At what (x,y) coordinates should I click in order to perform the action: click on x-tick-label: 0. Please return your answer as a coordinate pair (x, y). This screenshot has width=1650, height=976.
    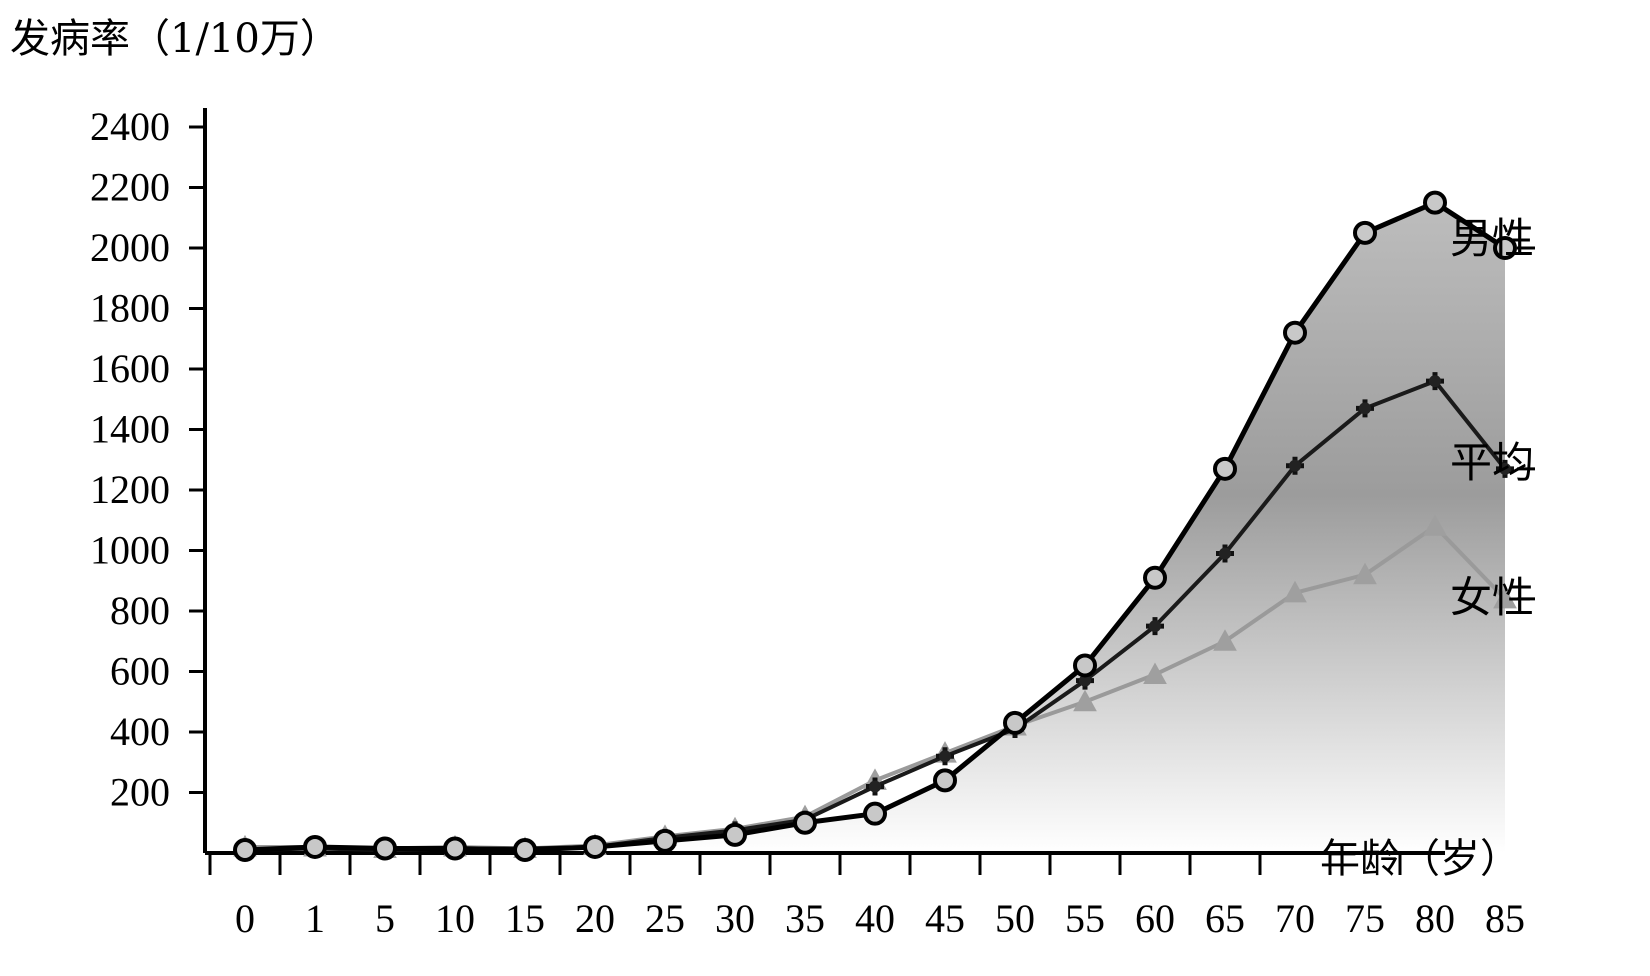
    Looking at the image, I should click on (245, 918).